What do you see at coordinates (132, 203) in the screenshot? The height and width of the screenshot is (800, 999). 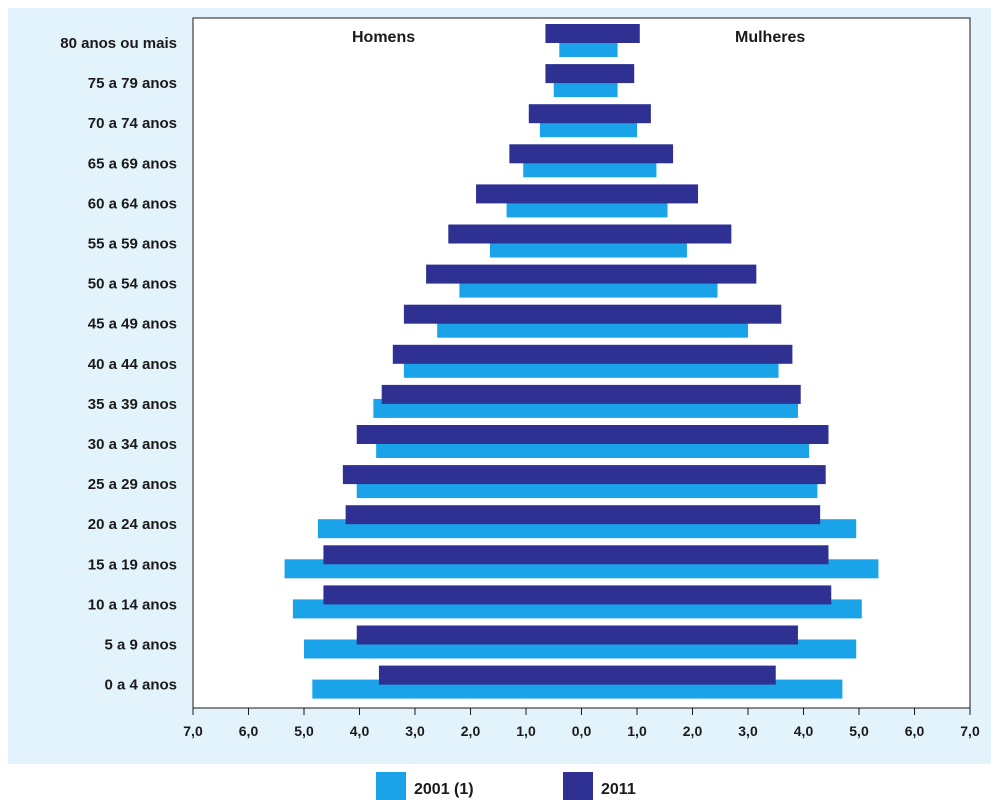 I see `age-label: 60 a 64 anos` at bounding box center [132, 203].